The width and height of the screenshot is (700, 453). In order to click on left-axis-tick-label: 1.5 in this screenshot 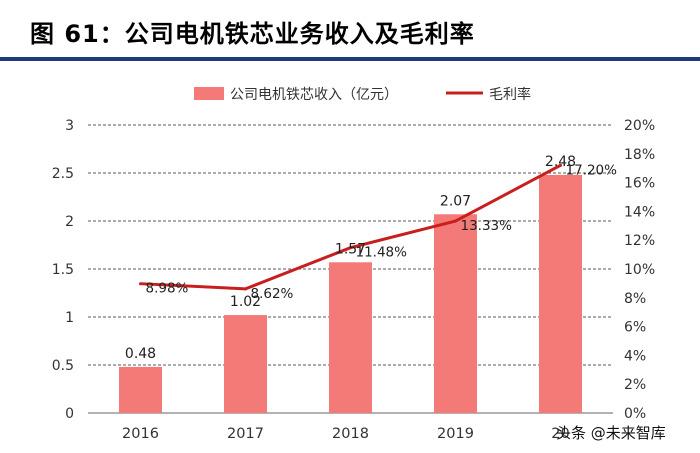, I will do `click(63, 270)`.